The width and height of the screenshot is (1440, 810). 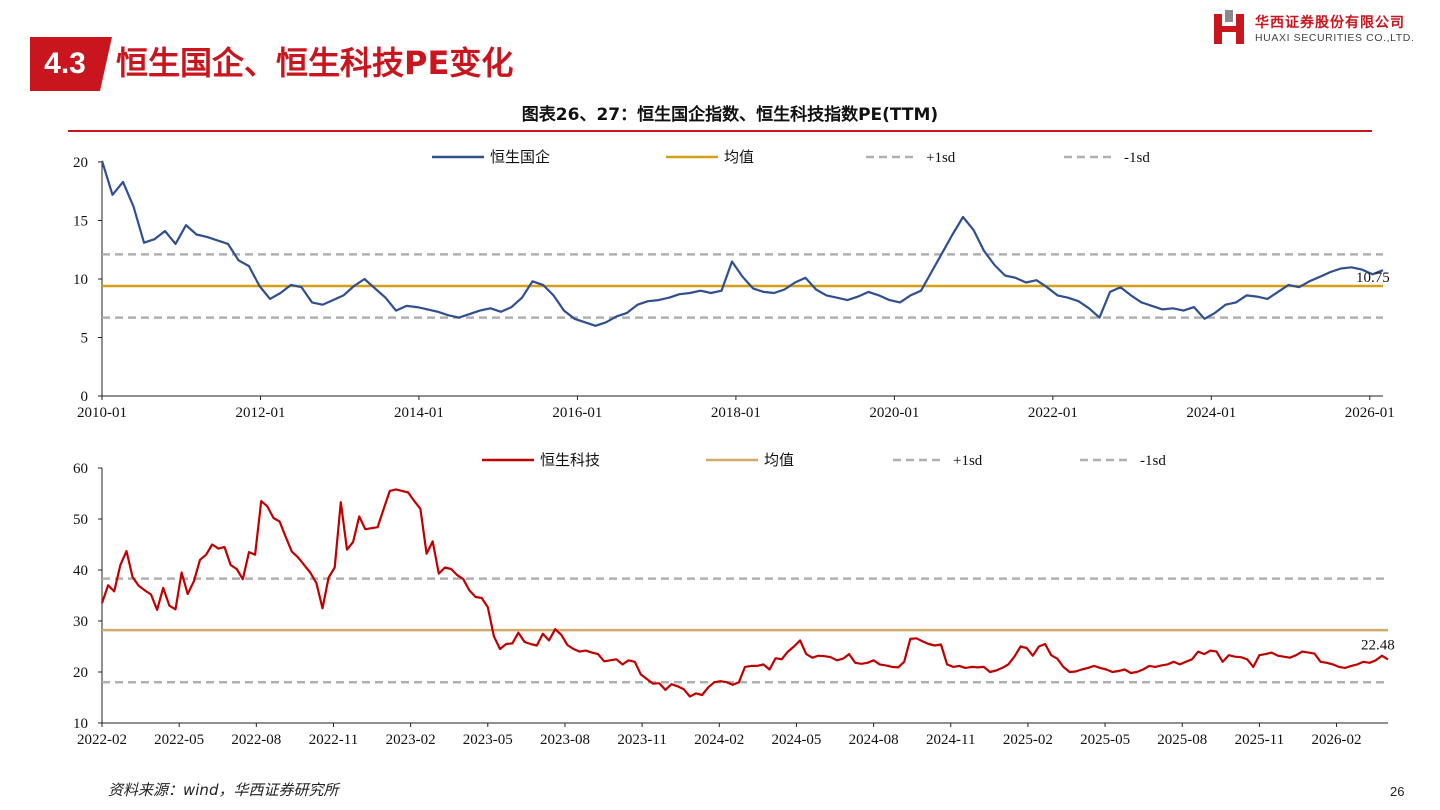 What do you see at coordinates (577, 413) in the screenshot?
I see `hscei-x-tick-label: 2016-01` at bounding box center [577, 413].